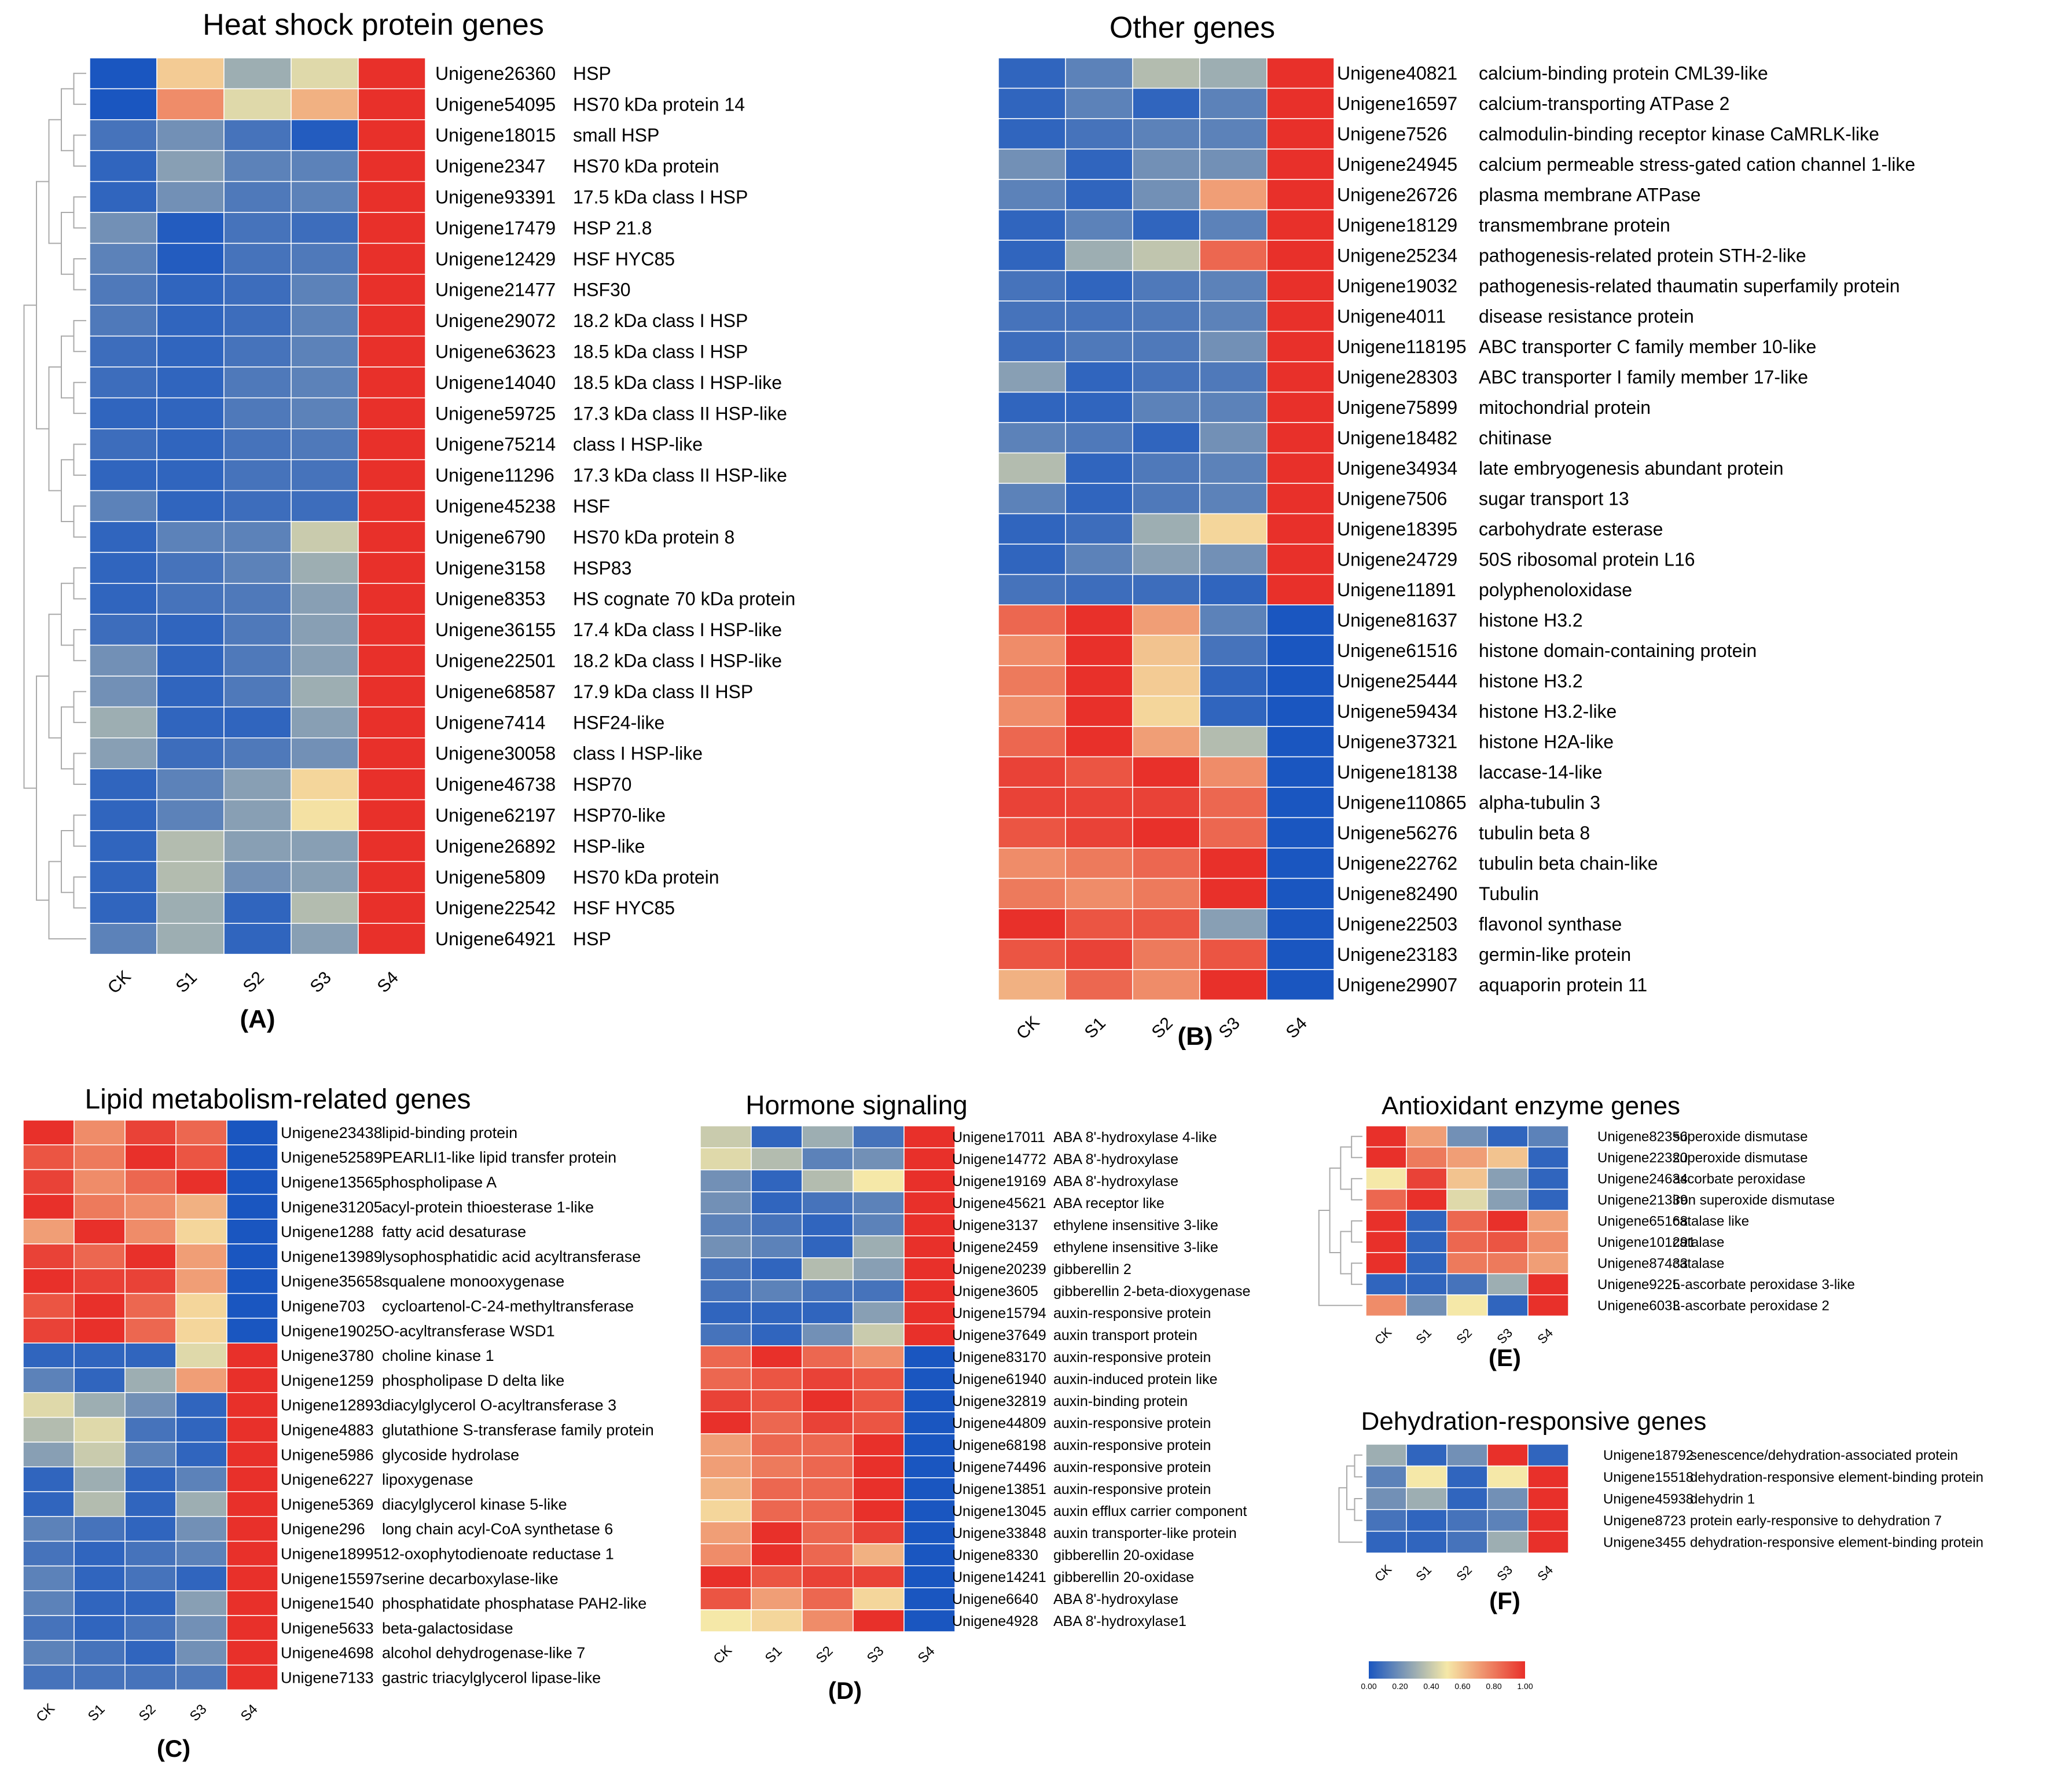 The image size is (2072, 1773). What do you see at coordinates (1515, 437) in the screenshot?
I see `gene-description-label: chitinase` at bounding box center [1515, 437].